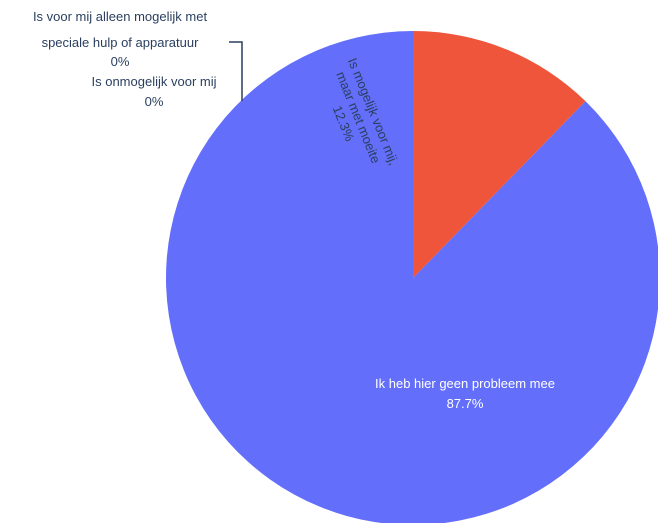  What do you see at coordinates (154, 91) in the screenshot?
I see `label-impossible: Is onmogelijk voor mij 0%` at bounding box center [154, 91].